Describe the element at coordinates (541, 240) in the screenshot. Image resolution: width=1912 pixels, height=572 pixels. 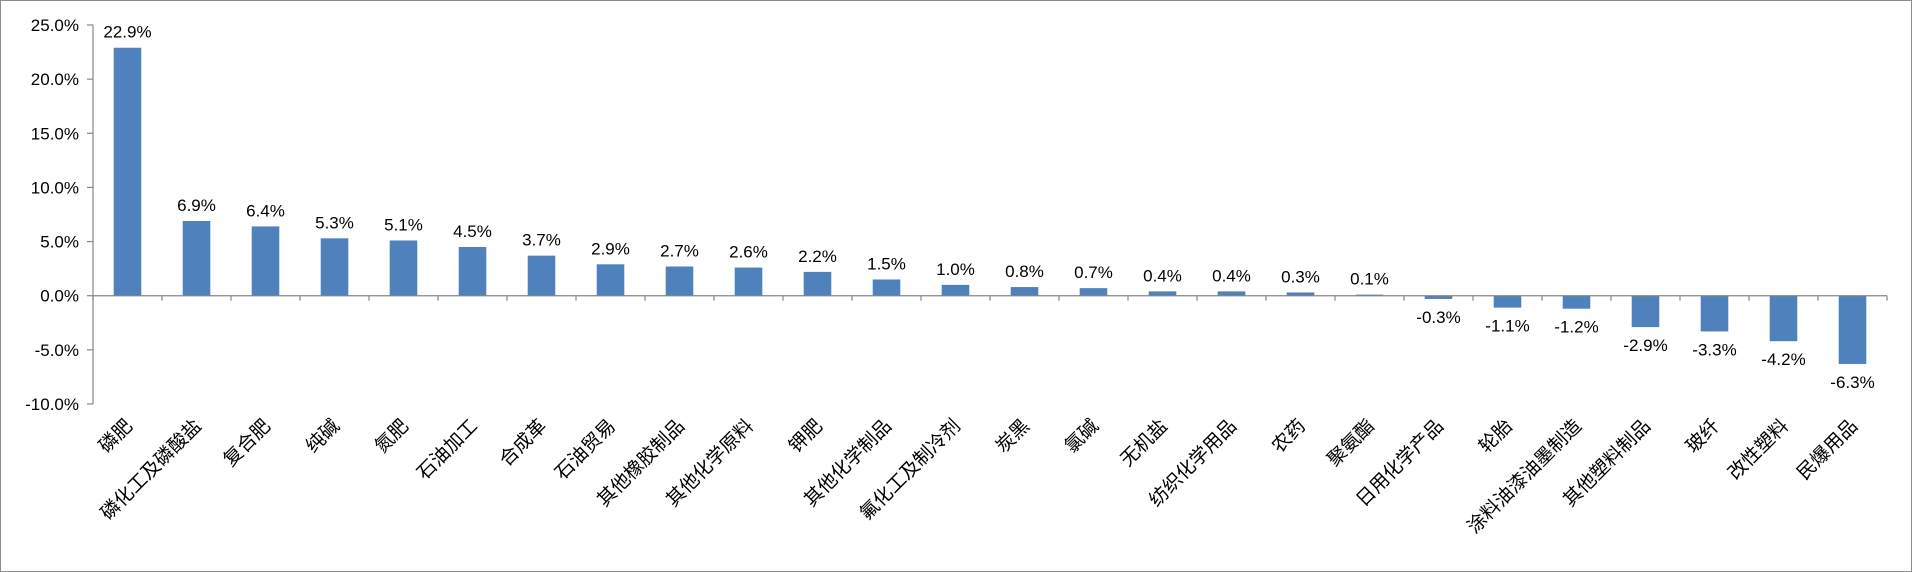
I see `data-label: 3.7%` at that location.